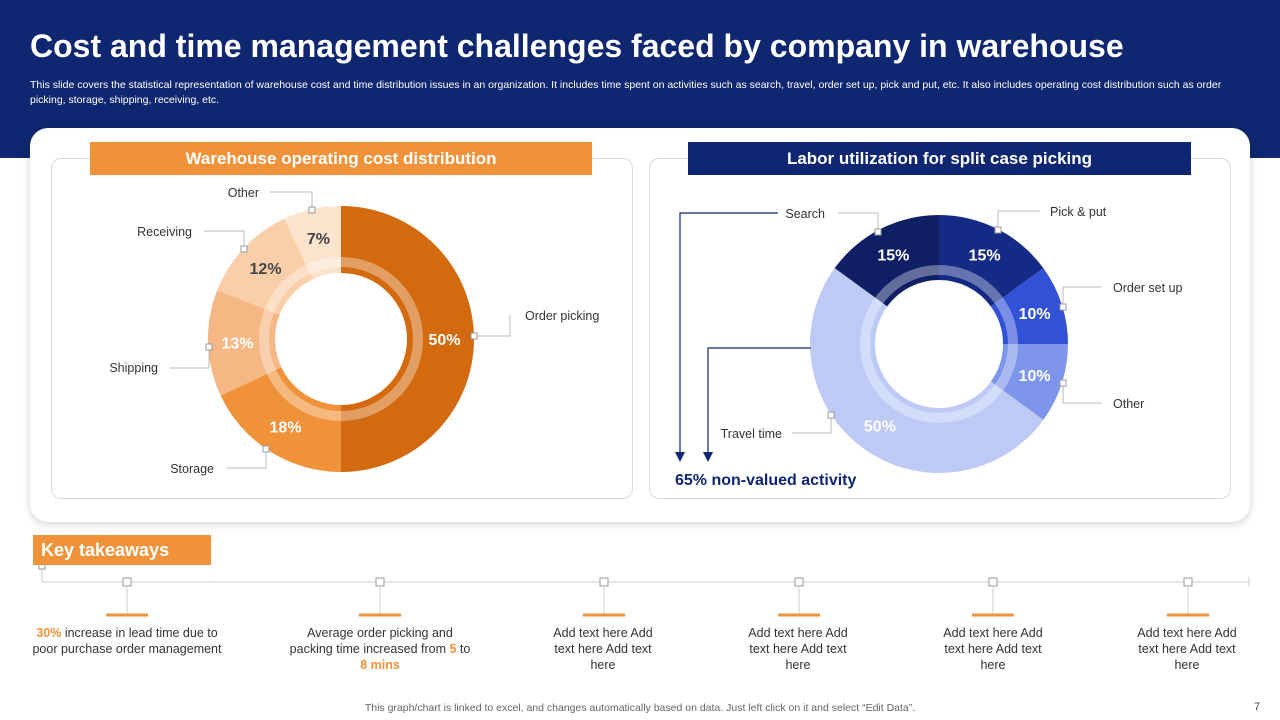  What do you see at coordinates (341, 339) in the screenshot?
I see `cost-inner-ring` at bounding box center [341, 339].